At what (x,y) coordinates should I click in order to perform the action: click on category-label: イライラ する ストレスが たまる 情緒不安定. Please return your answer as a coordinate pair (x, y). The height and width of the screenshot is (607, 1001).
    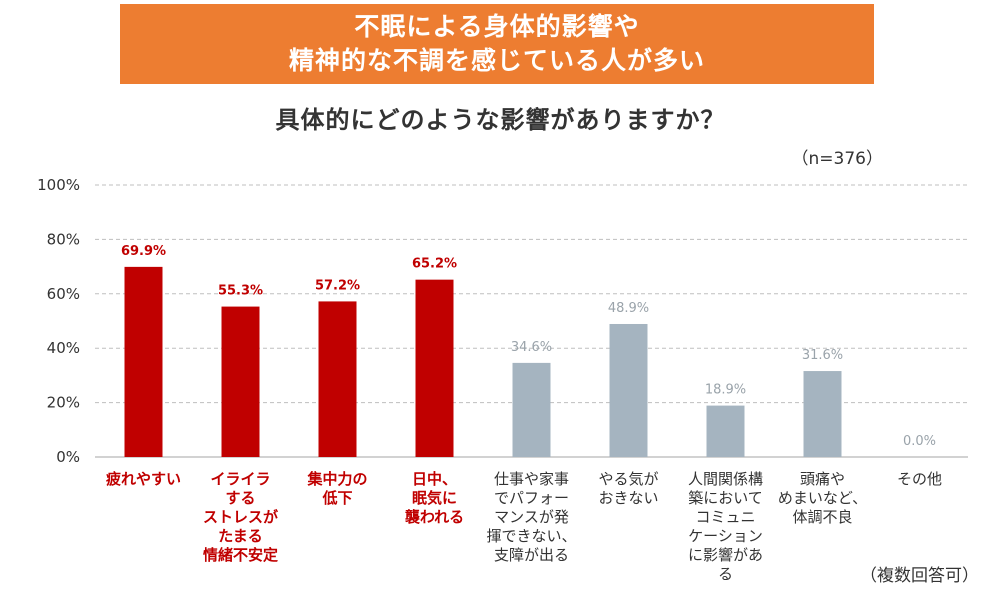
    Looking at the image, I should click on (240, 517).